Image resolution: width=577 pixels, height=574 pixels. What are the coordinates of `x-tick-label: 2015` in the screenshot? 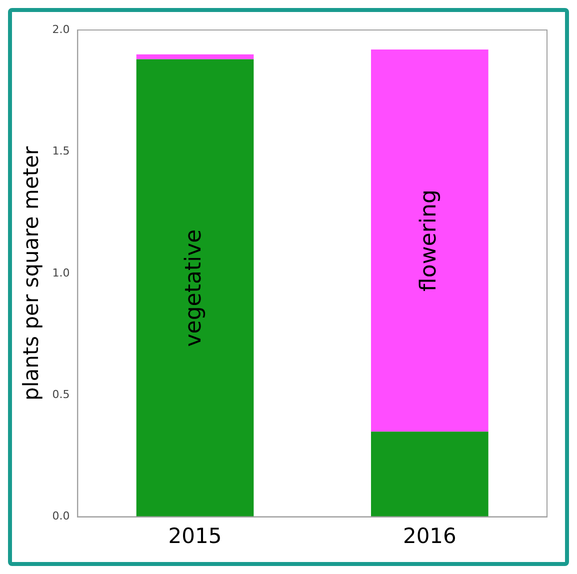 It's located at (195, 536).